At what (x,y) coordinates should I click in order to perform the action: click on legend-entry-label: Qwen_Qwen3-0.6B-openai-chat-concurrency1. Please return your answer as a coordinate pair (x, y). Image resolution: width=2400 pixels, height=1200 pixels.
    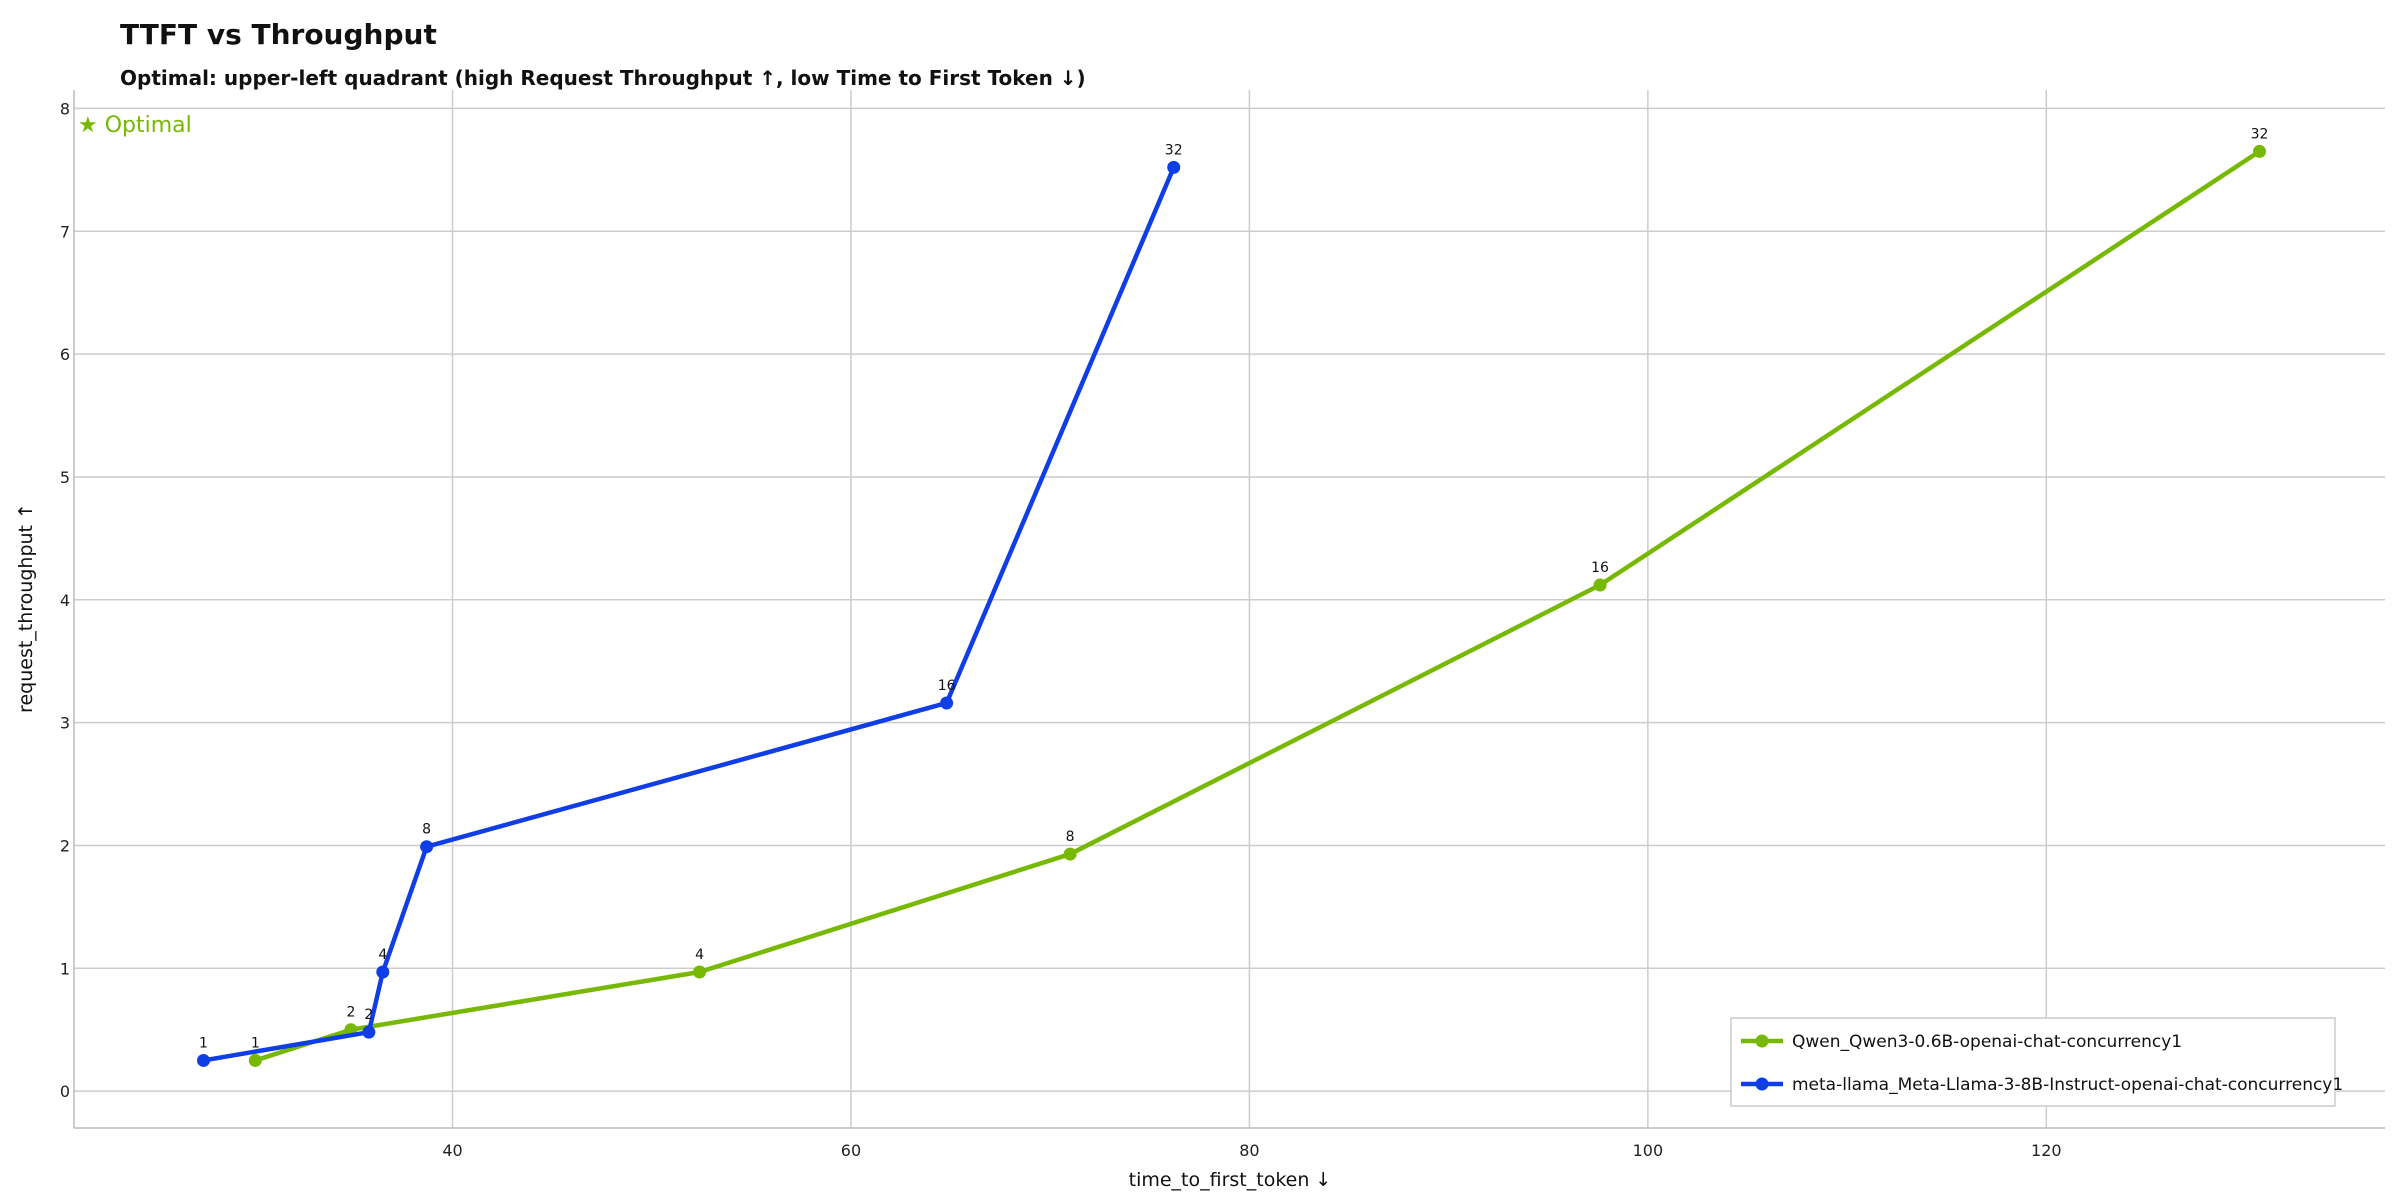
    Looking at the image, I should click on (1987, 1042).